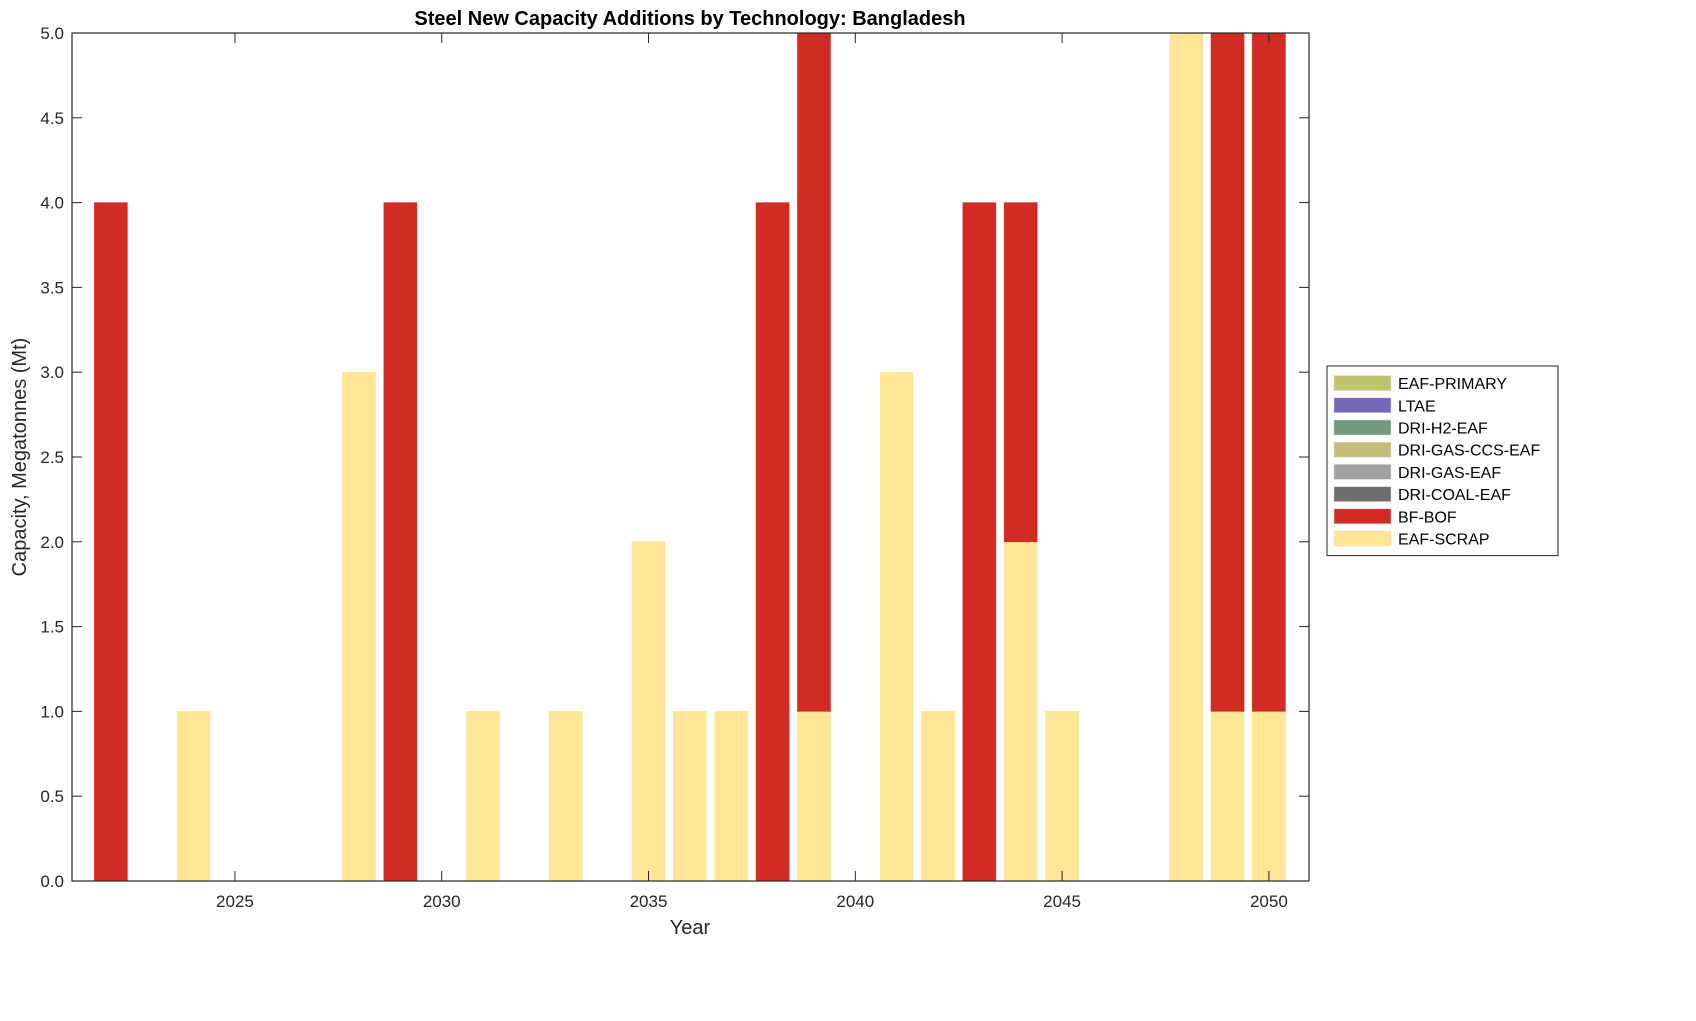 The image size is (1696, 1021). I want to click on x-tick-label: 2030, so click(442, 901).